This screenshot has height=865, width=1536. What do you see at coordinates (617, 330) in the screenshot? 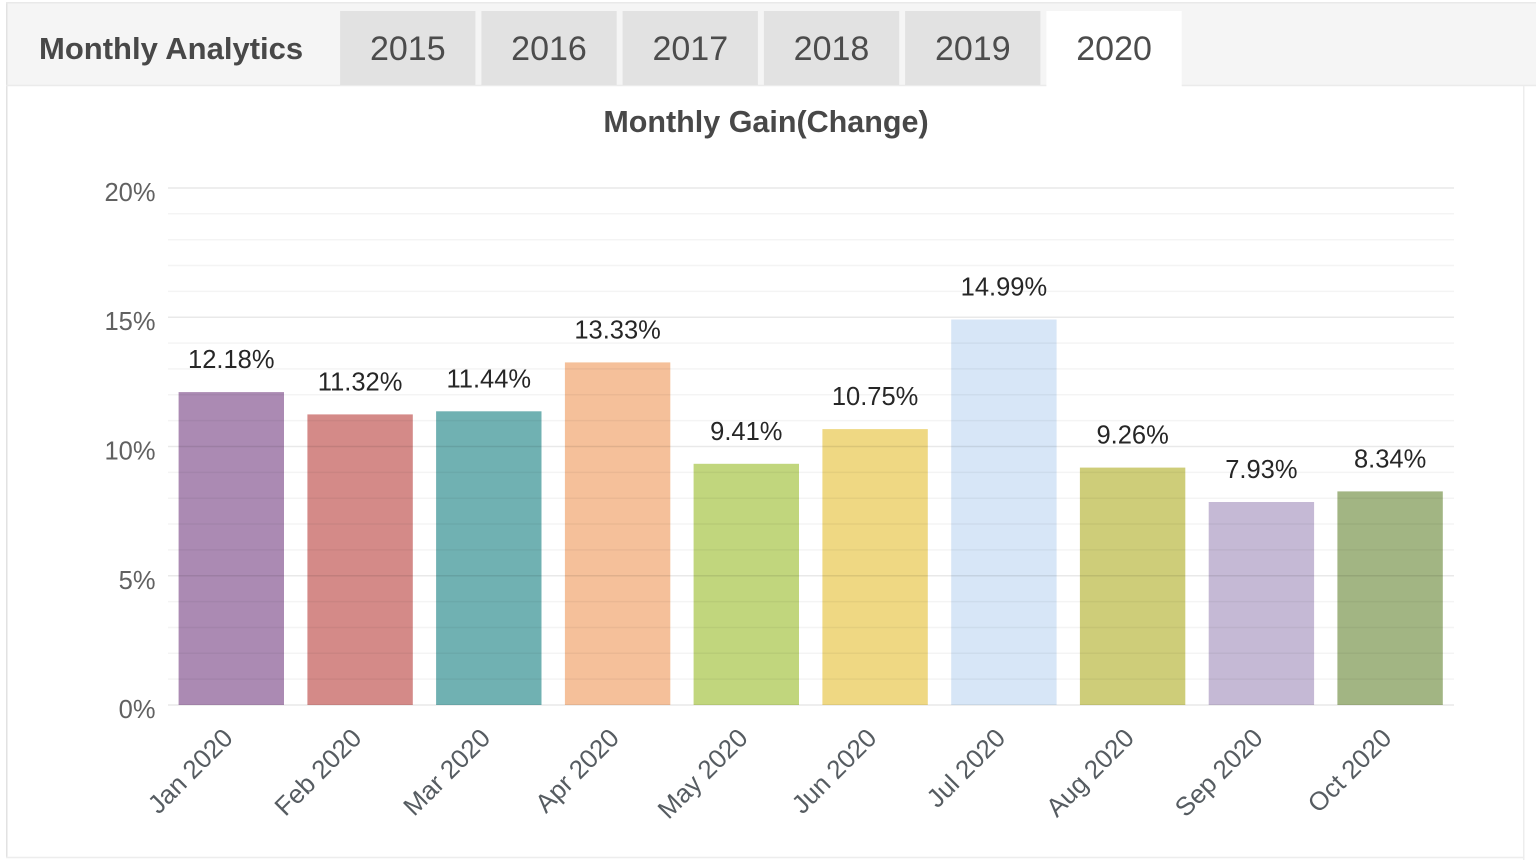
I see `svg-text: 13.33%` at bounding box center [617, 330].